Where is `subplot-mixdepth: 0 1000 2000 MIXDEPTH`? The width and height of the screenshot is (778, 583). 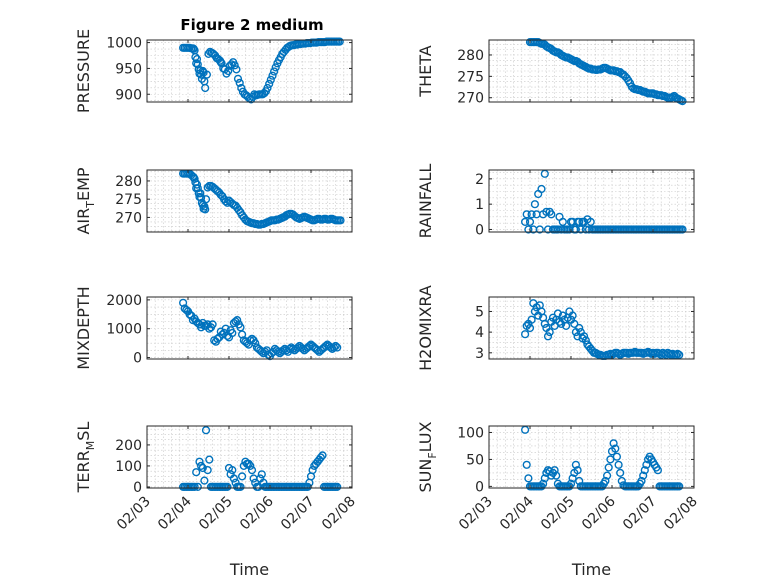
subplot-mixdepth: 0 1000 2000 MIXDEPTH is located at coordinates (213, 328).